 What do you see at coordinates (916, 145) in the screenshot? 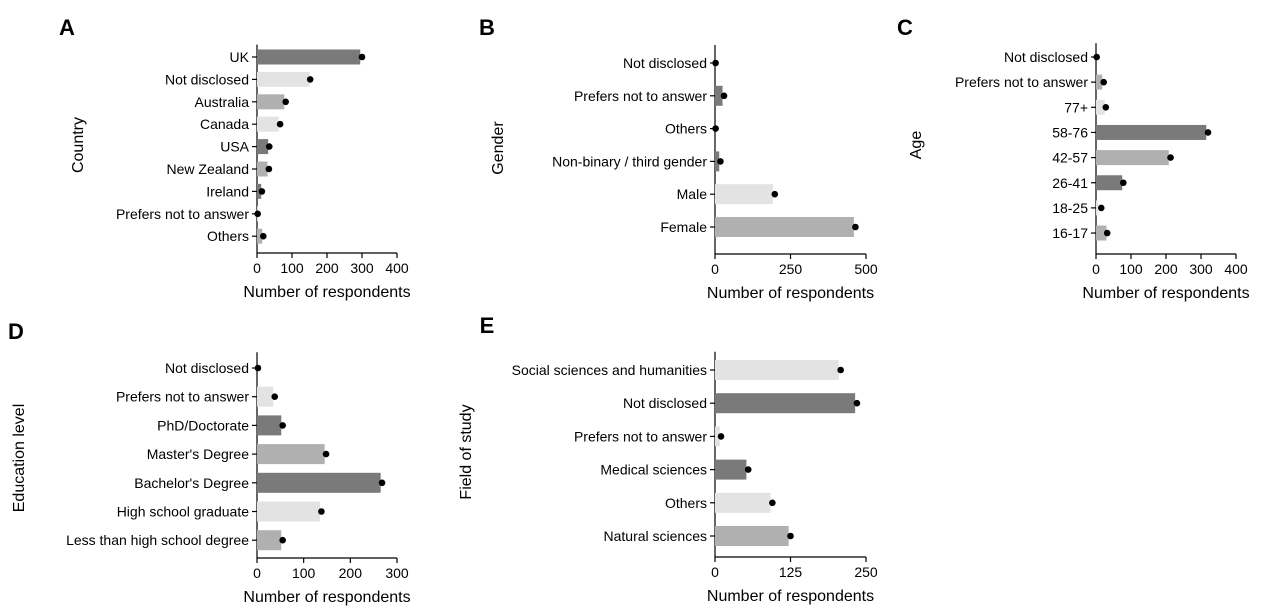
I see `panel-c-y-axis-title: Age` at bounding box center [916, 145].